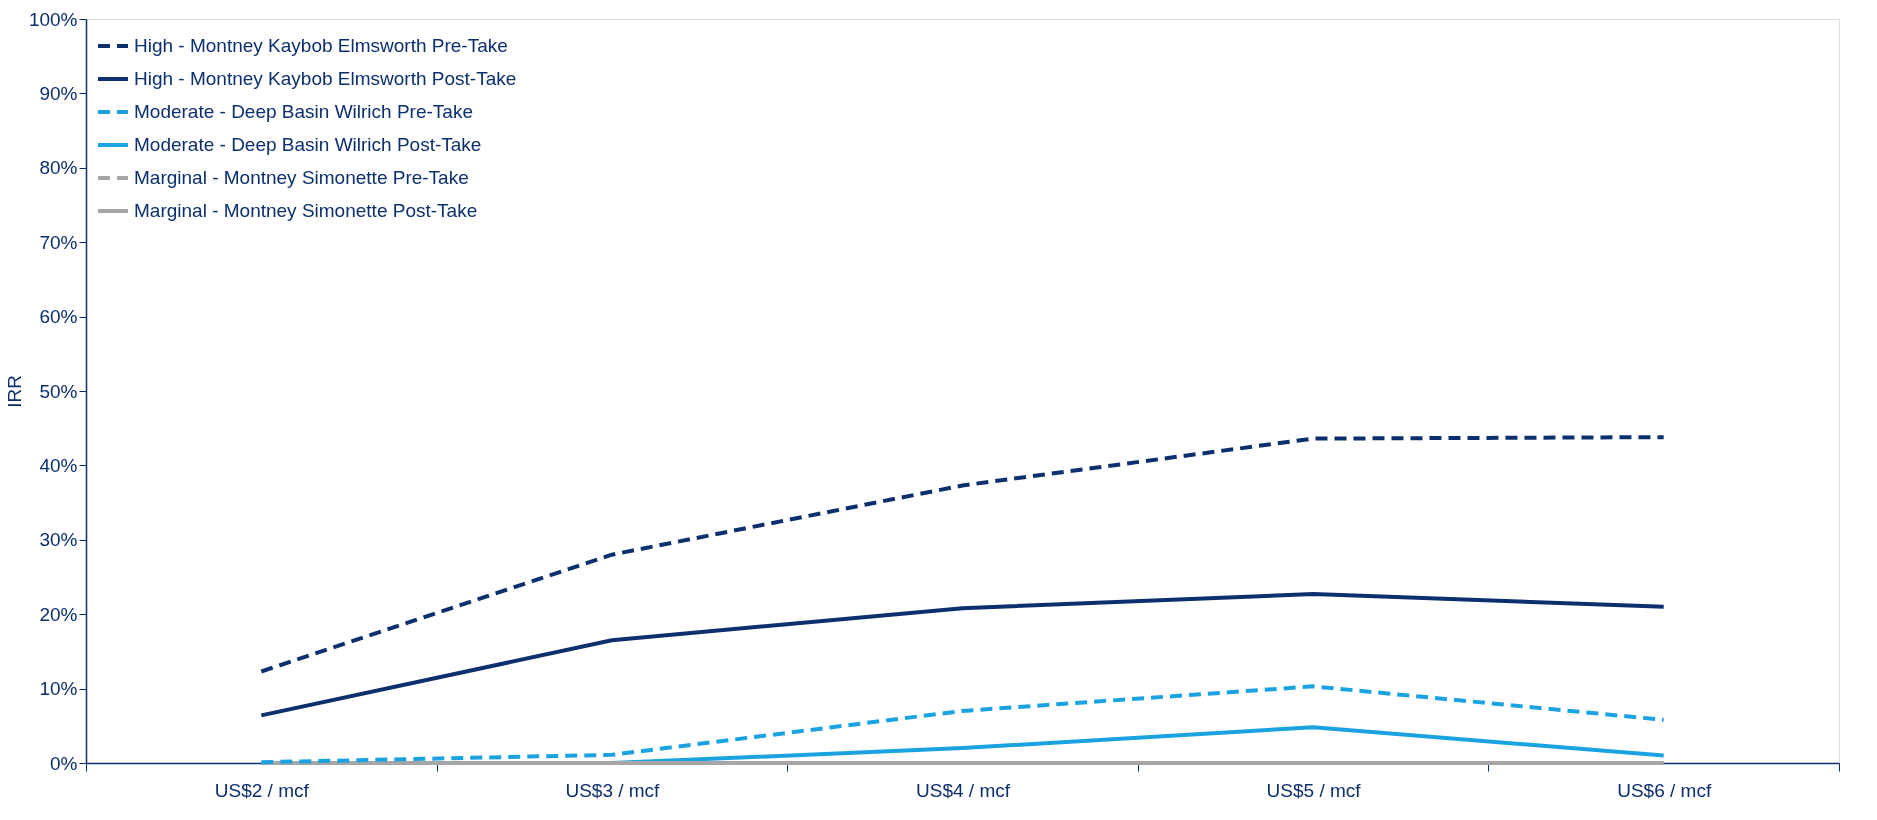  What do you see at coordinates (262, 790) in the screenshot?
I see `x-tick-label: US$2 / mcf` at bounding box center [262, 790].